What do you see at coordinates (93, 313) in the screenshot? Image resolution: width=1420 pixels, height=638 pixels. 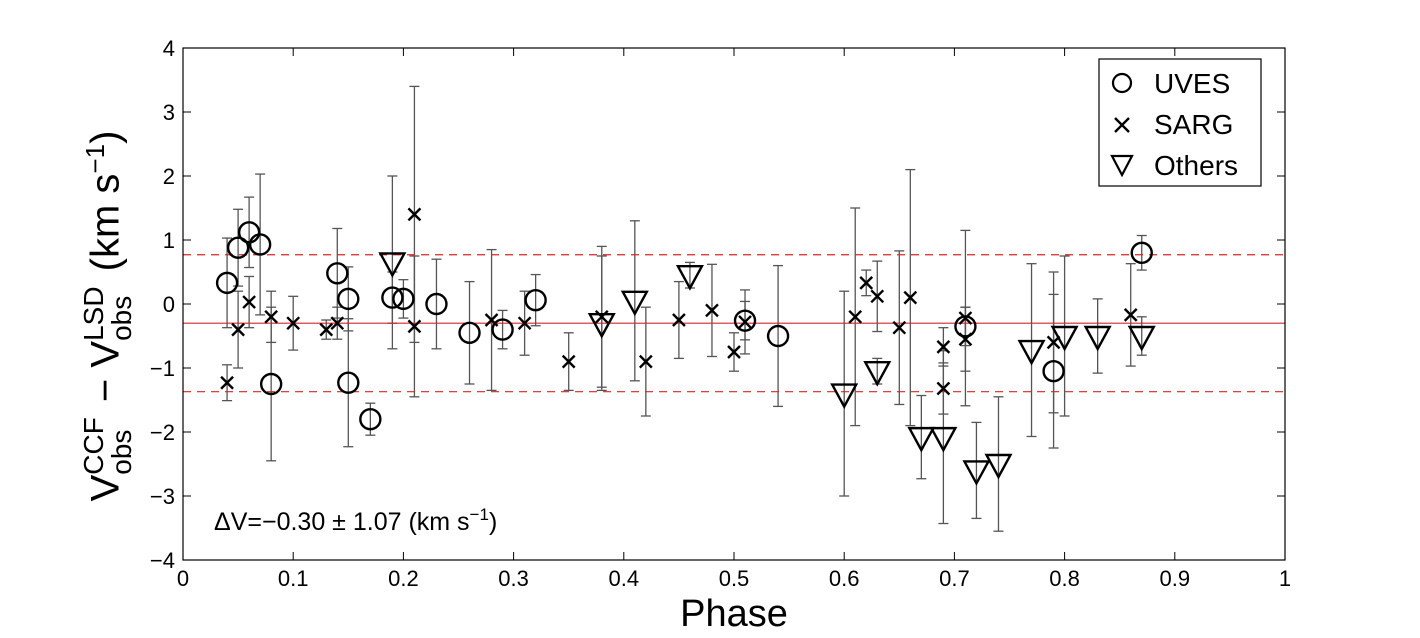 I see `ylabel-v2-sup: LSD` at bounding box center [93, 313].